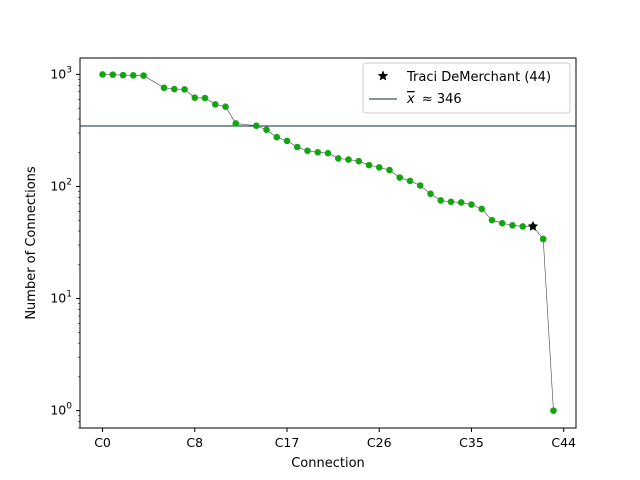 This screenshot has height=480, width=640. Describe the element at coordinates (383, 75) in the screenshot. I see `legend-star-marker` at that location.